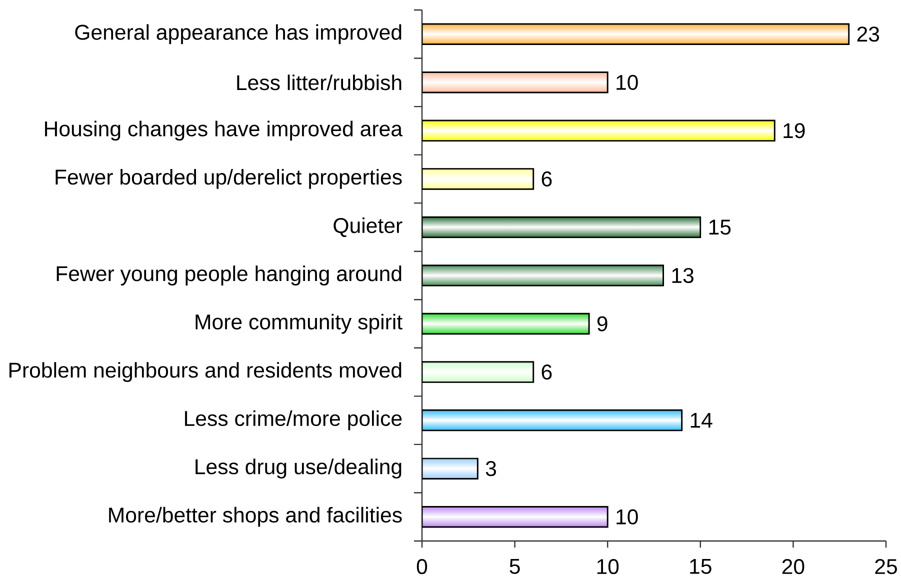 This screenshot has width=901, height=584. What do you see at coordinates (608, 566) in the screenshot?
I see `x-tick-label: 10` at bounding box center [608, 566].